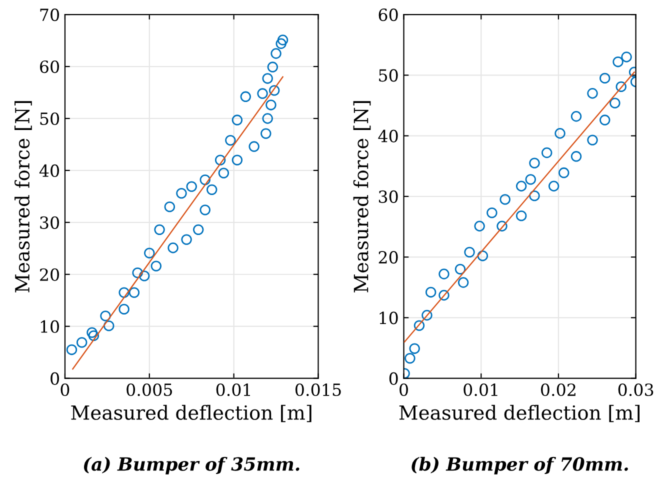 This screenshot has width=663, height=485. Describe the element at coordinates (50, 15) in the screenshot. I see `y-tick-label: 70` at that location.